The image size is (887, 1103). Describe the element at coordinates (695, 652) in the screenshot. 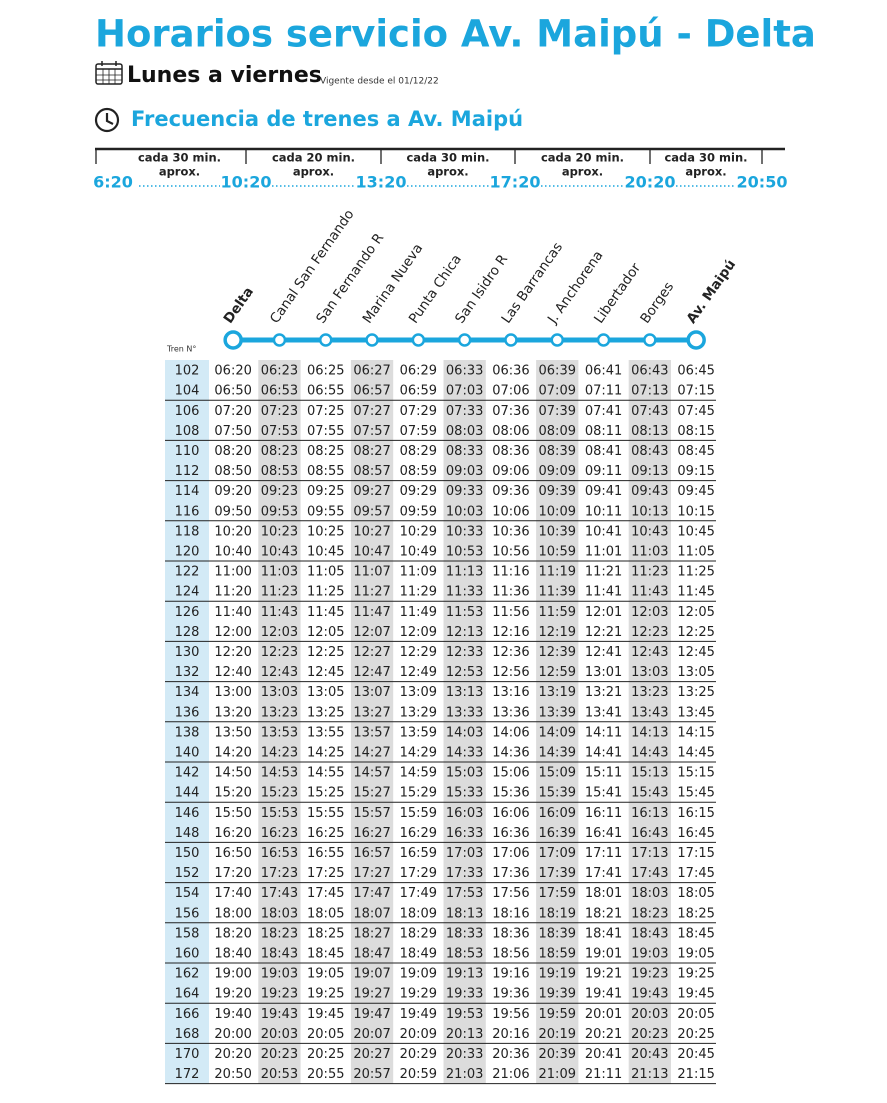

I see `departure-time: 12:45` at that location.